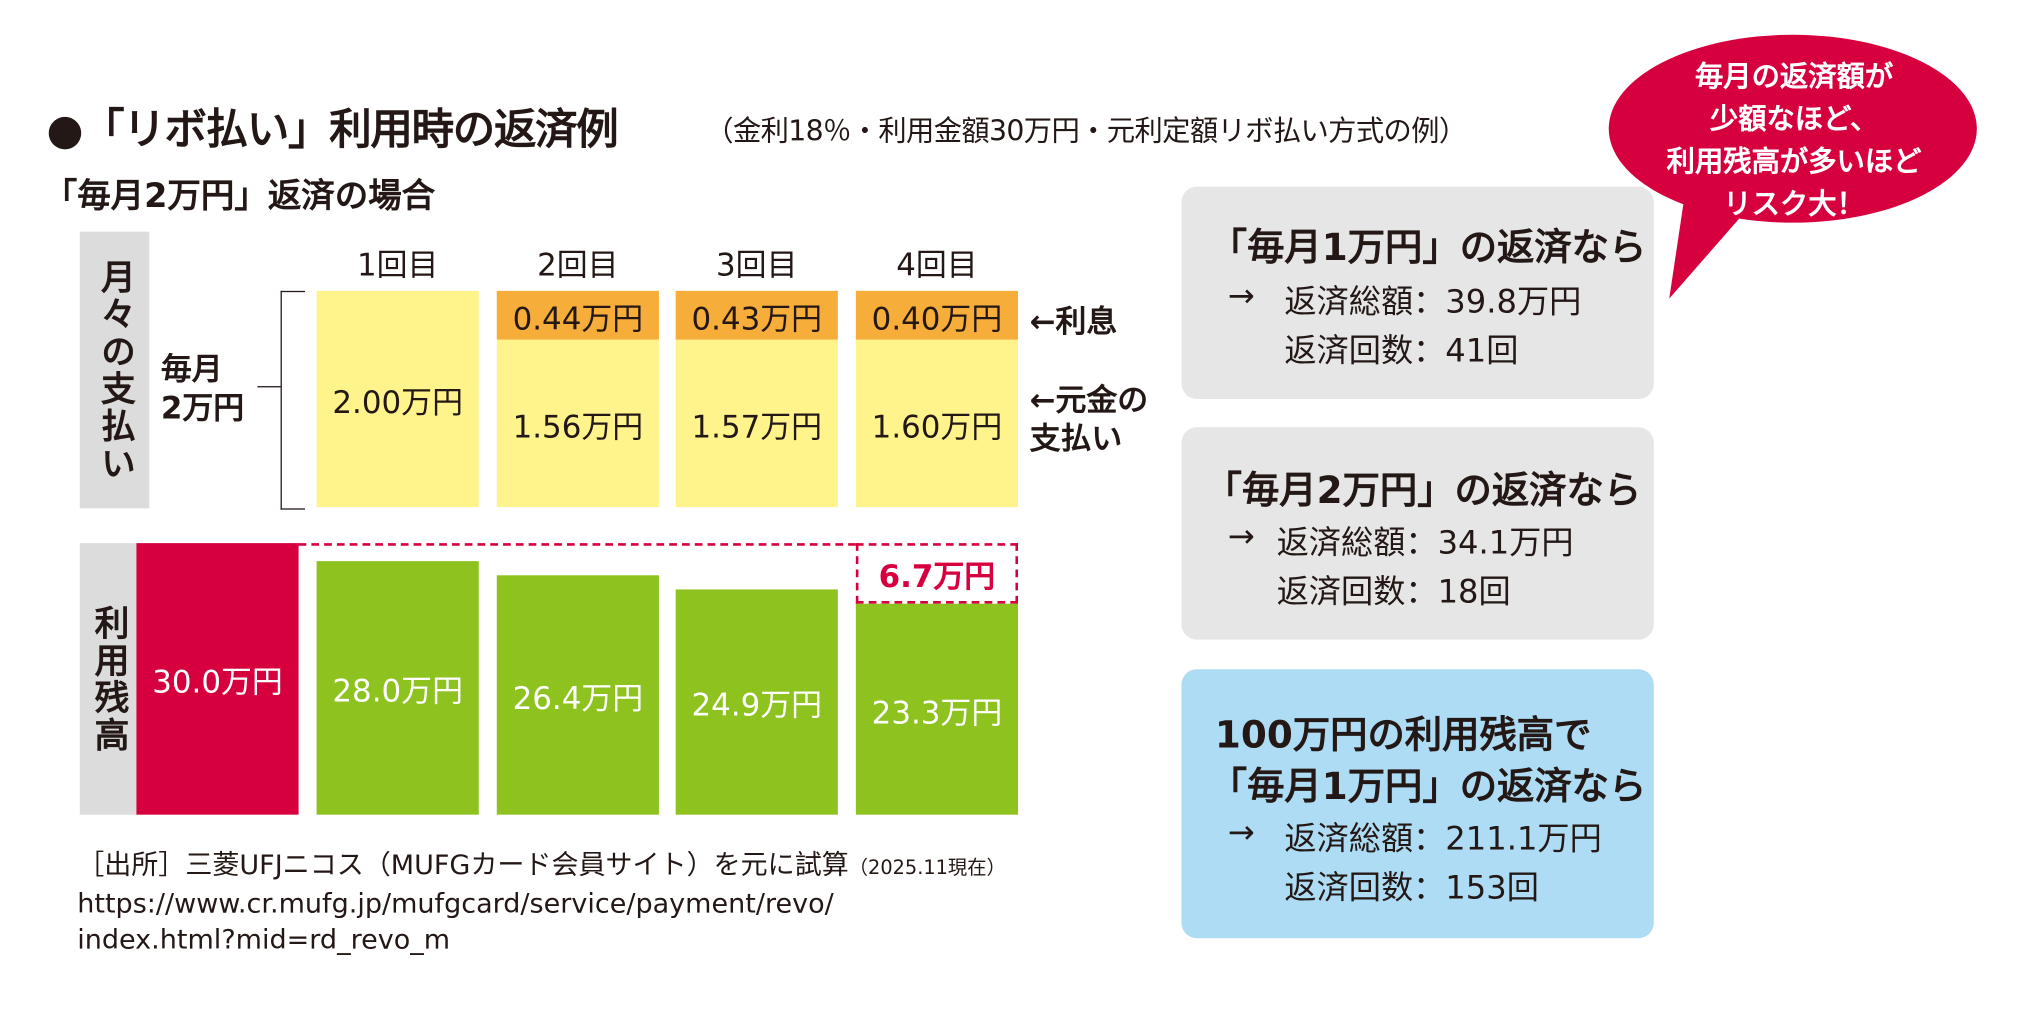 The height and width of the screenshot is (1026, 2018). What do you see at coordinates (397, 399) in the screenshot?
I see `principal-bar: 2.00万円` at bounding box center [397, 399].